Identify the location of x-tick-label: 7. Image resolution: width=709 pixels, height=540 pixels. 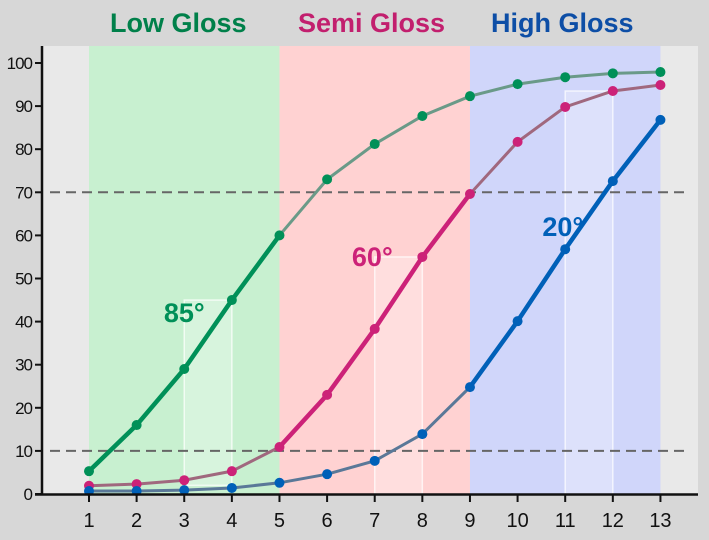
(374, 521).